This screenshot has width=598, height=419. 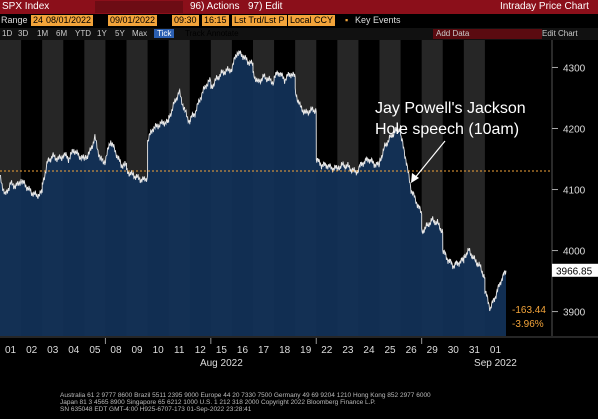 I want to click on period-5y: 5Y, so click(x=120, y=33).